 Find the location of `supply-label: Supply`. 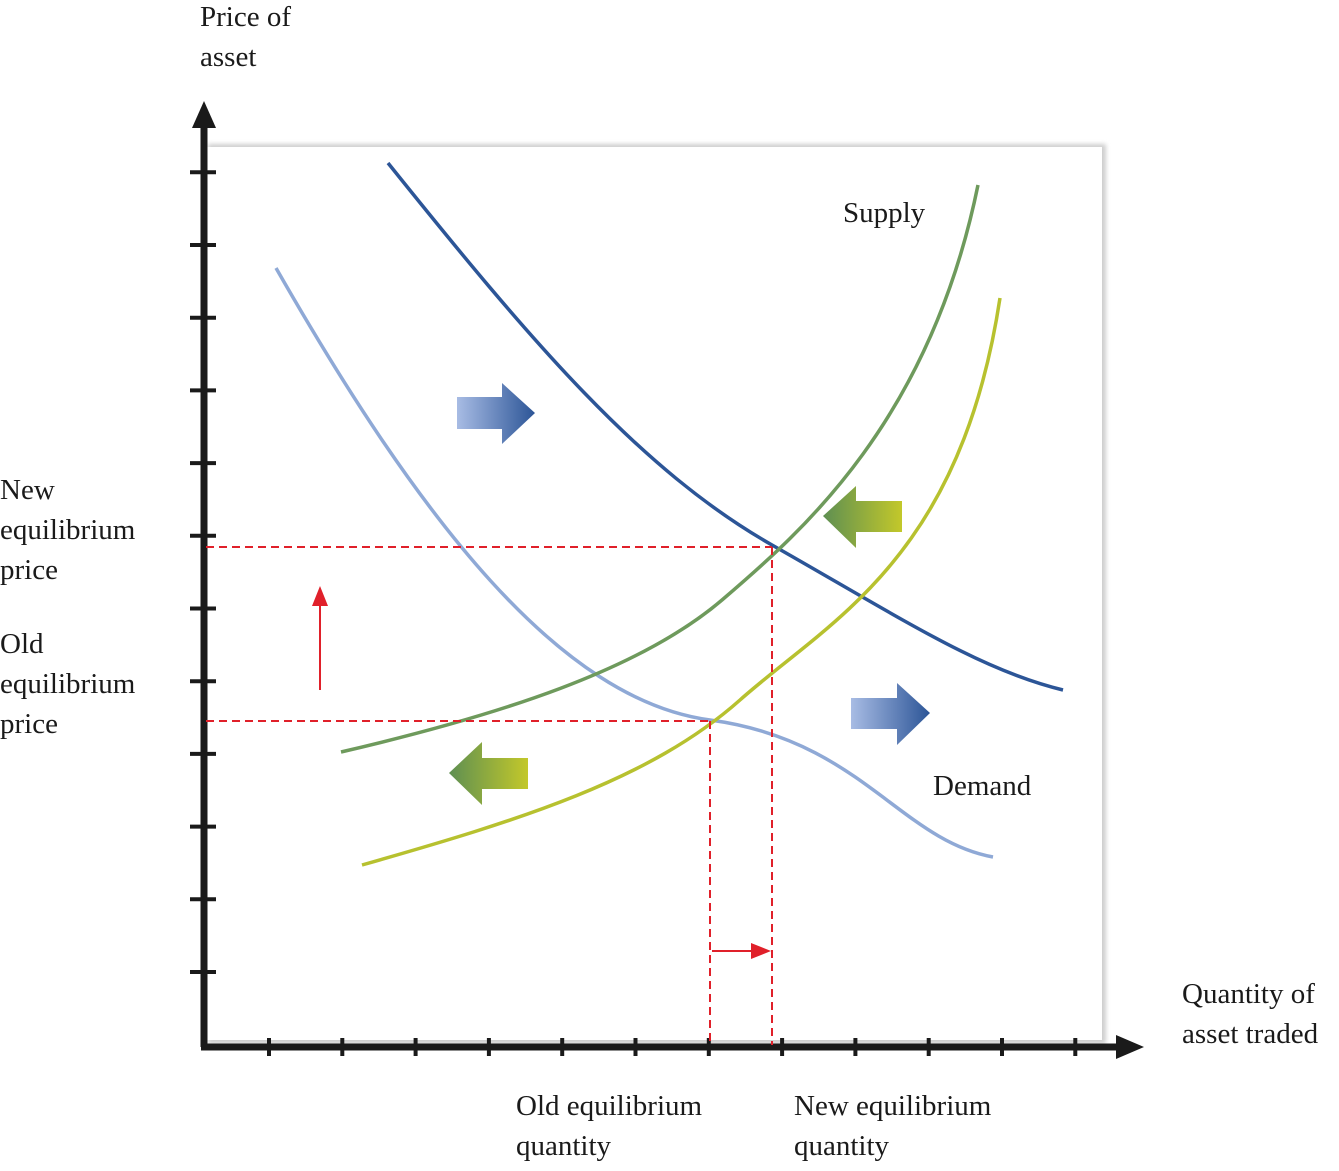

supply-label: Supply is located at coordinates (884, 213).